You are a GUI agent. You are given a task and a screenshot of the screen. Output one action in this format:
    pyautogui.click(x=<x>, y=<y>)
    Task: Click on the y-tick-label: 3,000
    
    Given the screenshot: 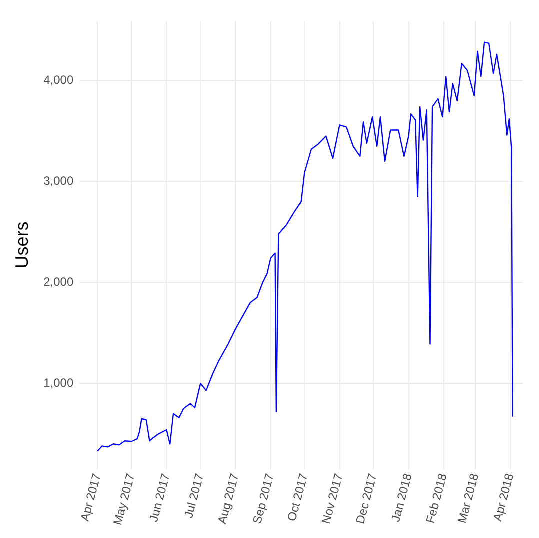 What is the action you would take?
    pyautogui.click(x=59, y=181)
    